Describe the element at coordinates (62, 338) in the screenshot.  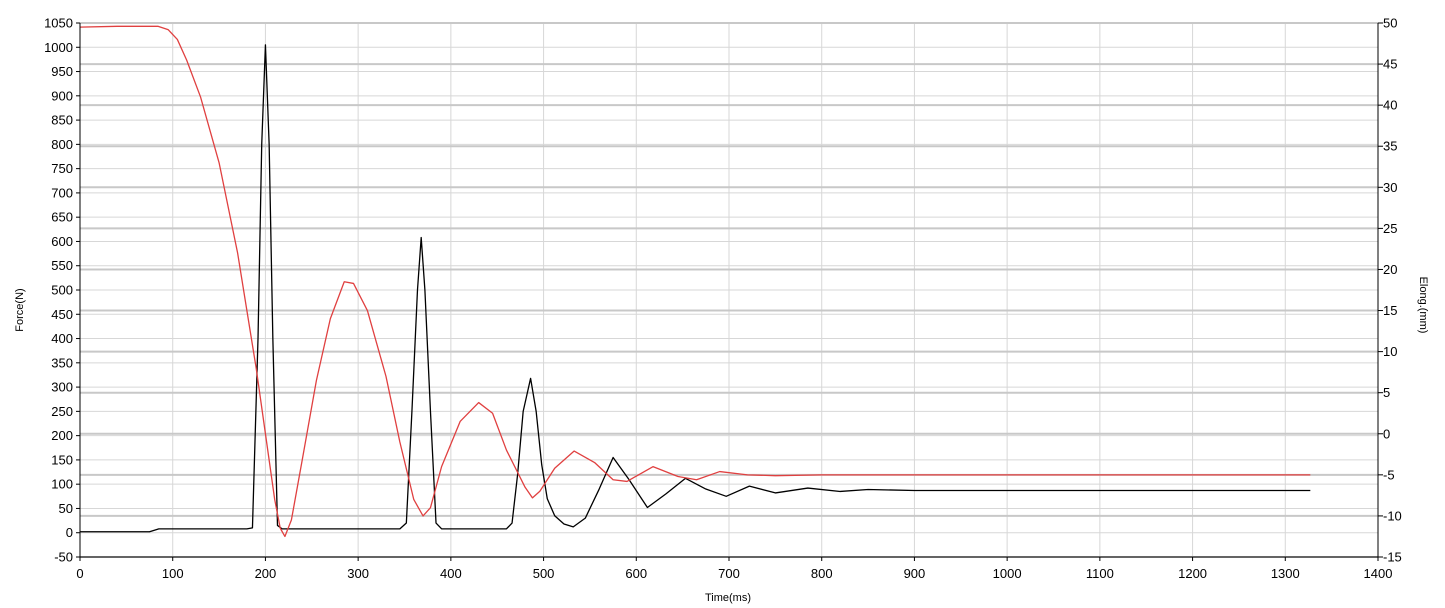
I see `left-y-tick-label: 400` at that location.